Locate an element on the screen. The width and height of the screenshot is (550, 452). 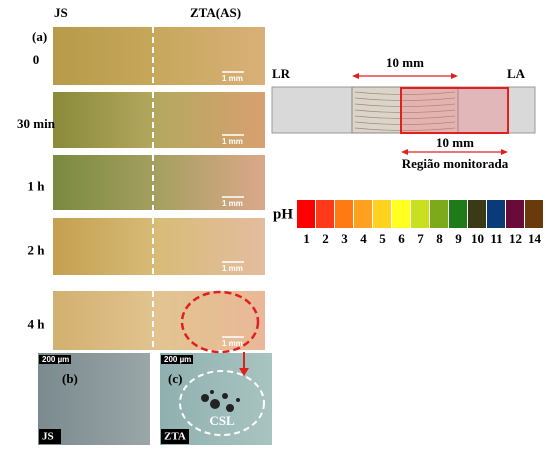
side-label: LR is located at coordinates (281, 73).